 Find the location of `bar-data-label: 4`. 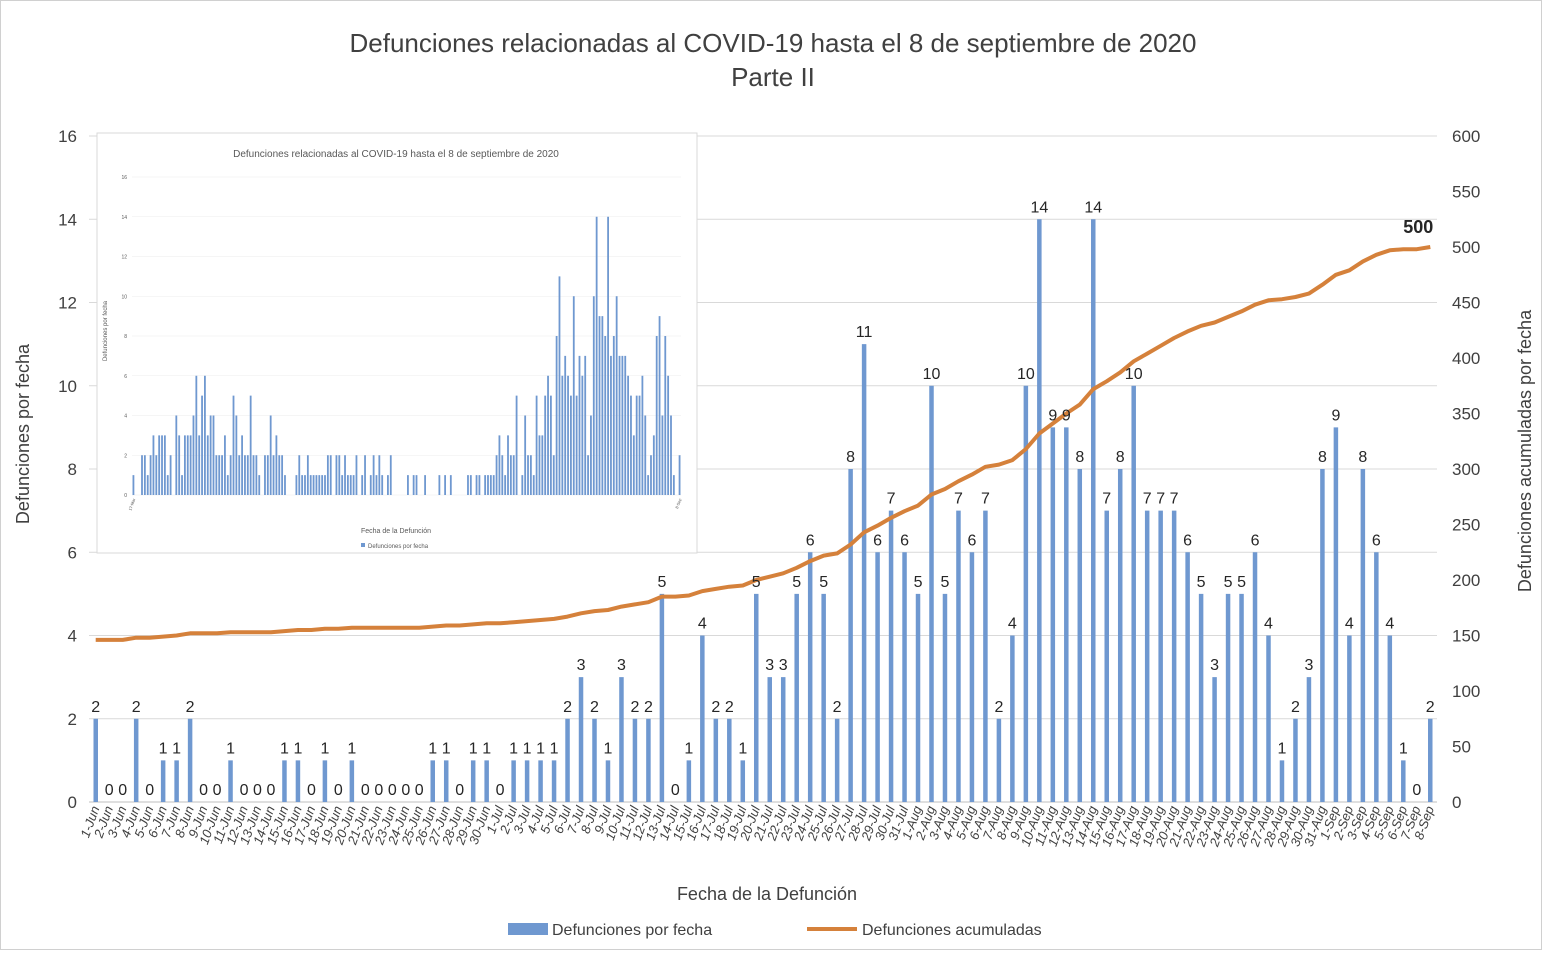

bar-data-label: 4 is located at coordinates (1268, 624).